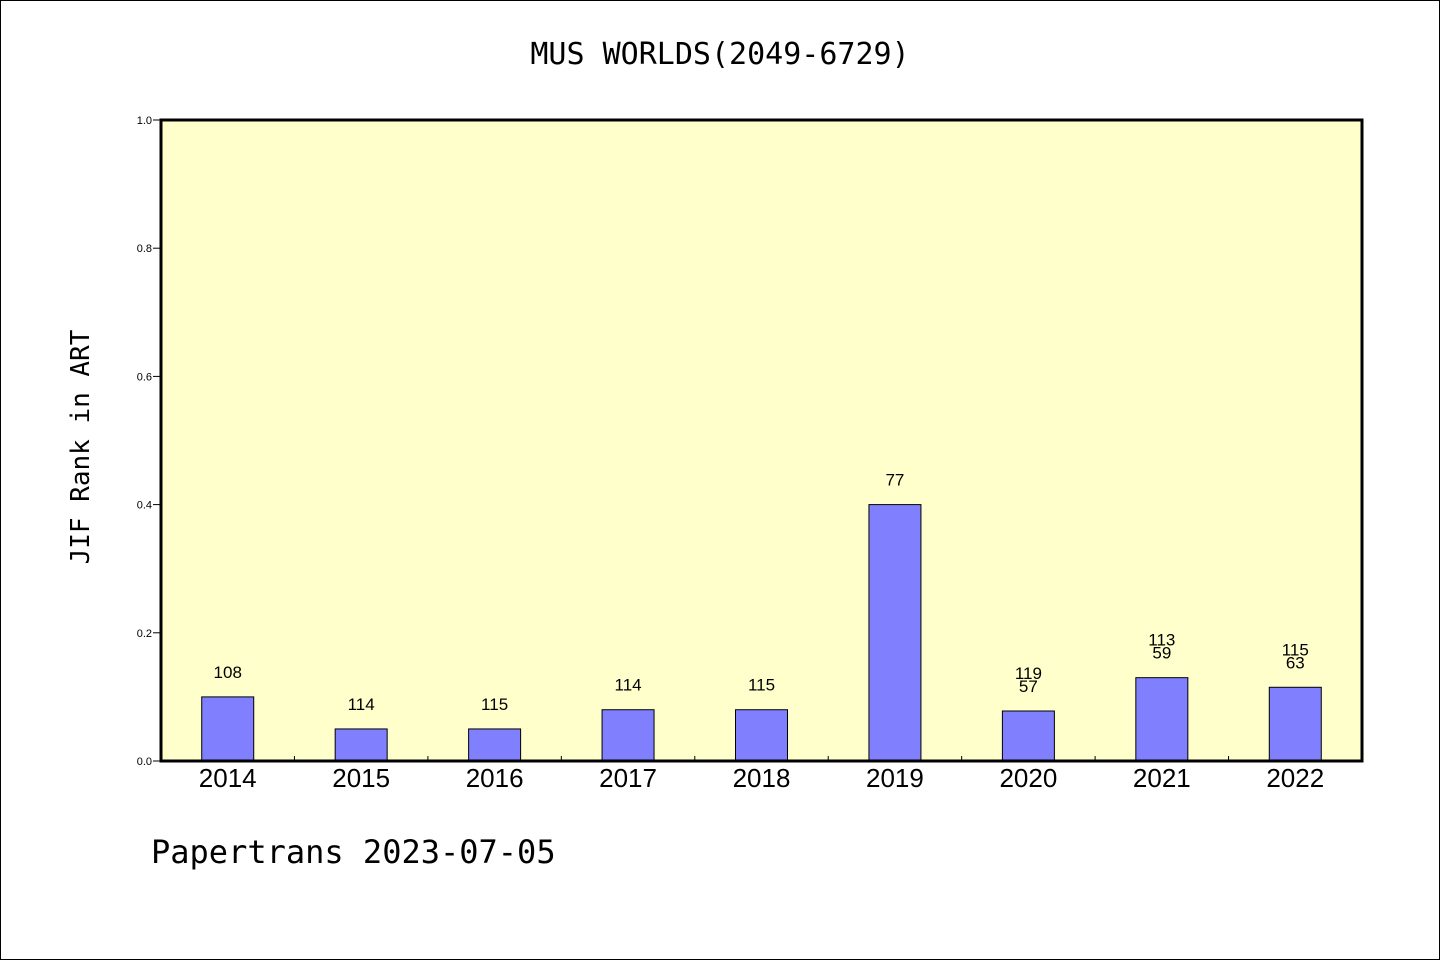  What do you see at coordinates (1161, 640) in the screenshot?
I see `bar-data-label: 113` at bounding box center [1161, 640].